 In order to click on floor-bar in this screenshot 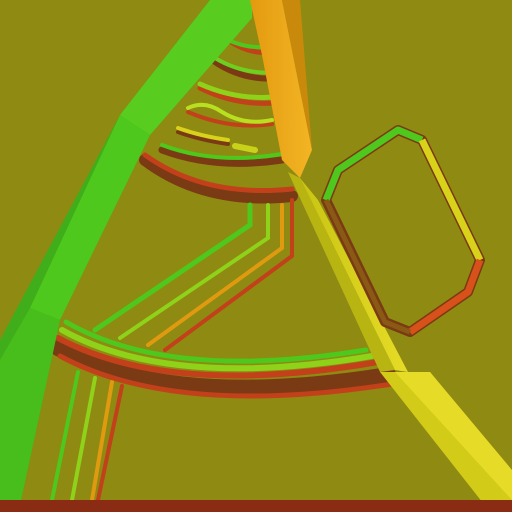, I will do `click(256, 506)`.